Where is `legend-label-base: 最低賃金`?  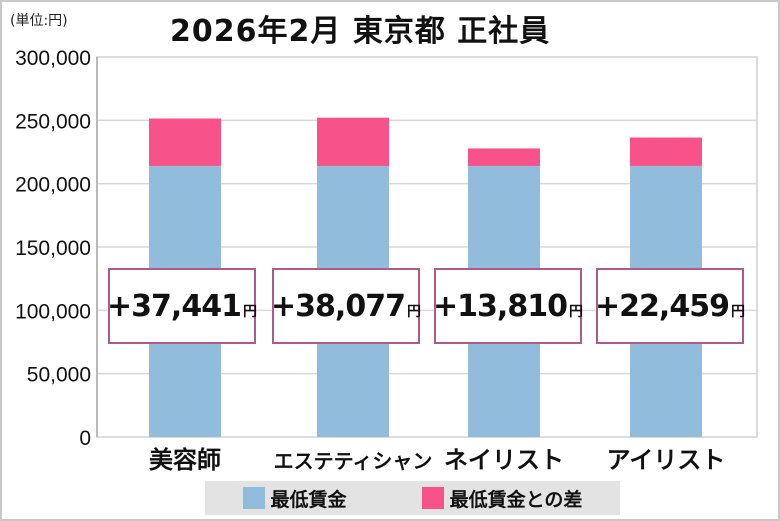 legend-label-base: 最低賃金 is located at coordinates (308, 499).